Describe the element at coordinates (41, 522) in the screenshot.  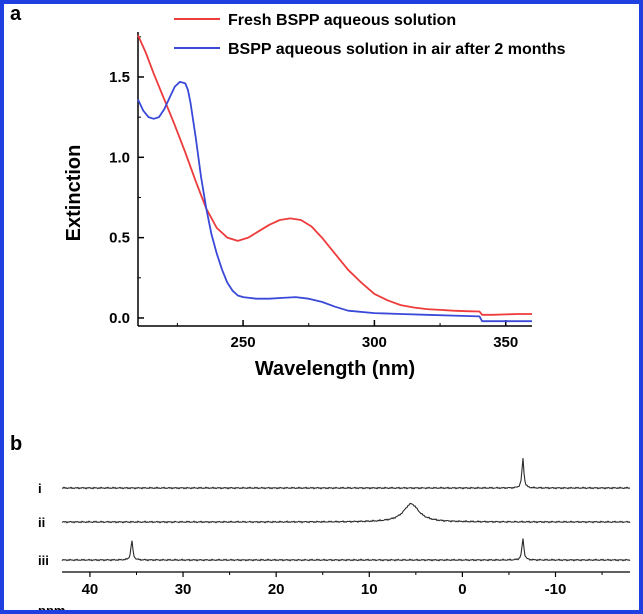
I see `trace-label-ii: ii` at that location.